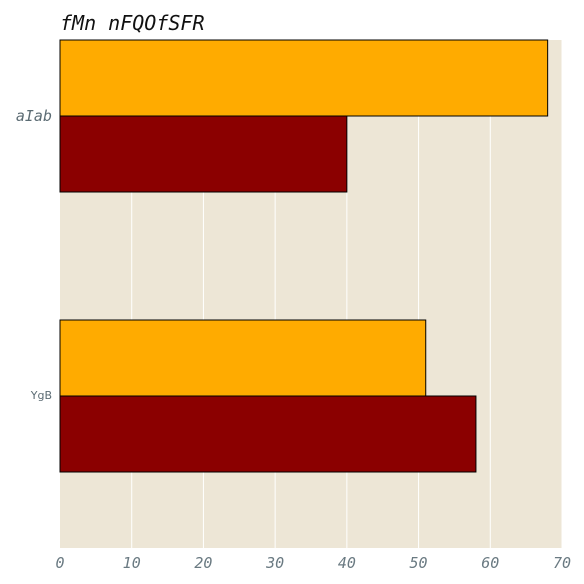 This screenshot has height=584, width=584. I want to click on x-tick-label: 20, so click(203, 563).